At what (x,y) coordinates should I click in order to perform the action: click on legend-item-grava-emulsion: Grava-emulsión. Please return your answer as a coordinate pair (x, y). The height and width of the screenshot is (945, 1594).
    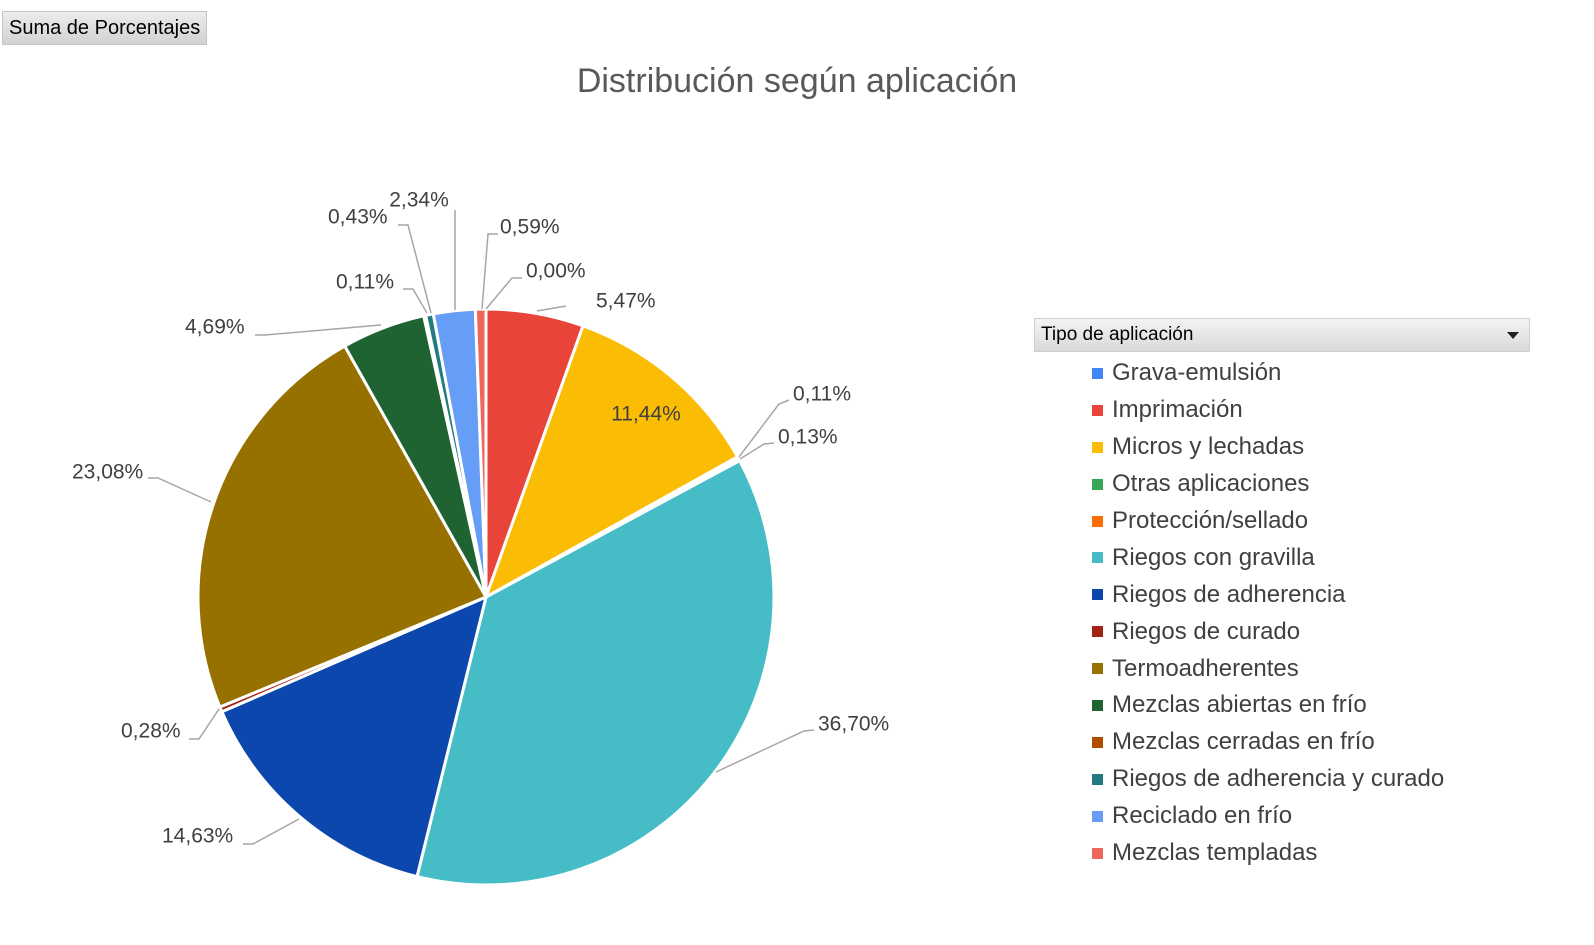
    Looking at the image, I should click on (1311, 373).